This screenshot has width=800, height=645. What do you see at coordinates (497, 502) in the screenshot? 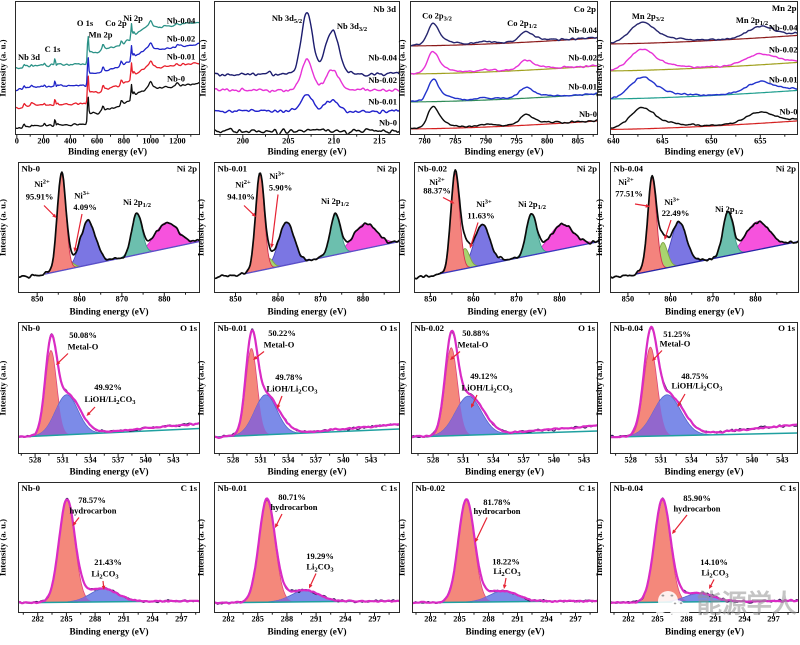
I see `svg-text: 81.78%` at bounding box center [497, 502].